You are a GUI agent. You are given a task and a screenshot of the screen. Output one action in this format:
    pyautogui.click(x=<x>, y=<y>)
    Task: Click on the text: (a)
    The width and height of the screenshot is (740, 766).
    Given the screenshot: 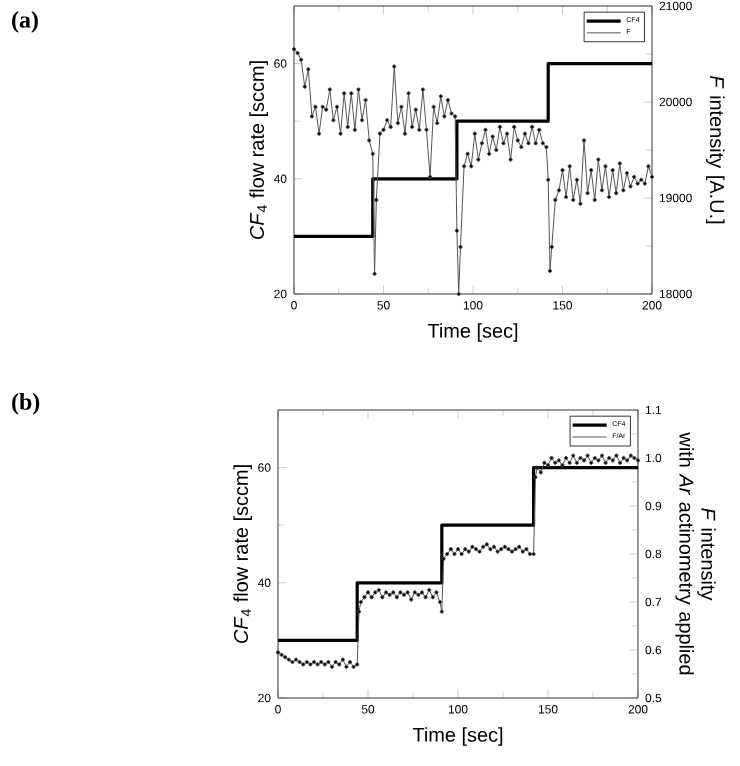 What is the action you would take?
    pyautogui.click(x=25, y=22)
    